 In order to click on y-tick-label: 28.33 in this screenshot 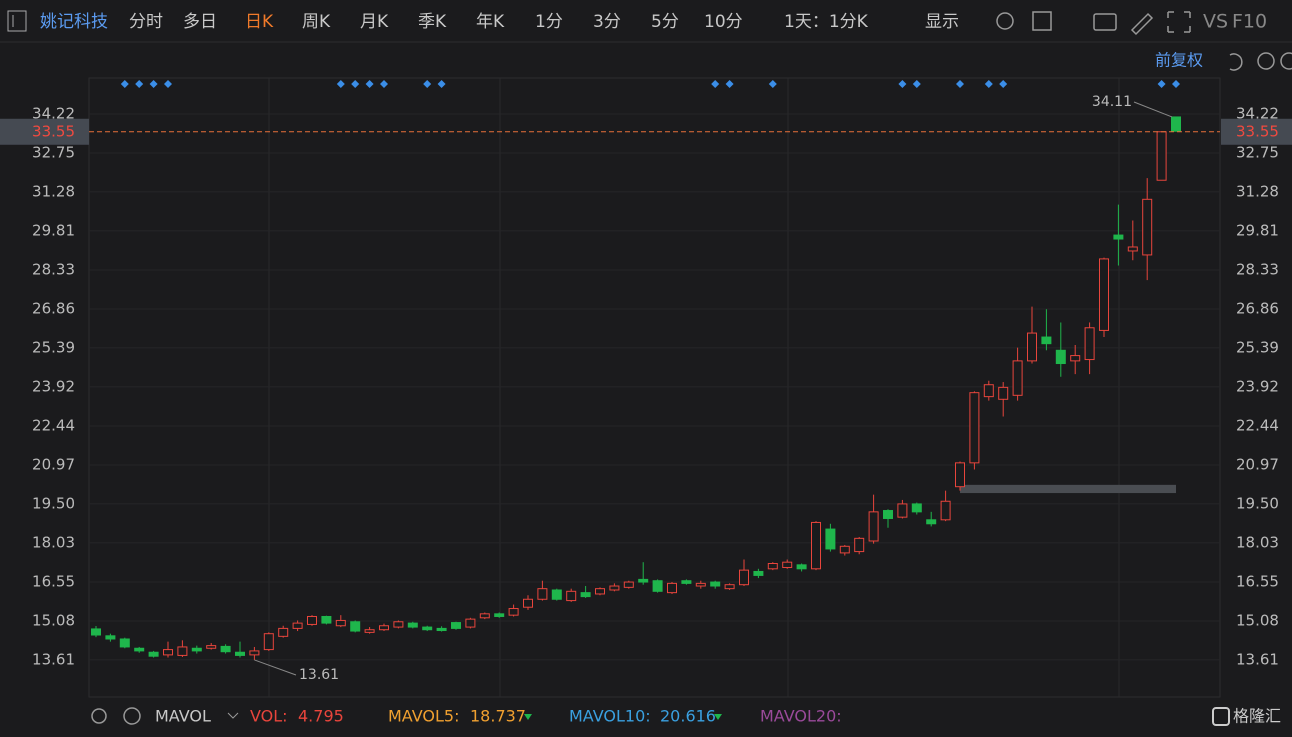, I will do `click(53, 270)`.